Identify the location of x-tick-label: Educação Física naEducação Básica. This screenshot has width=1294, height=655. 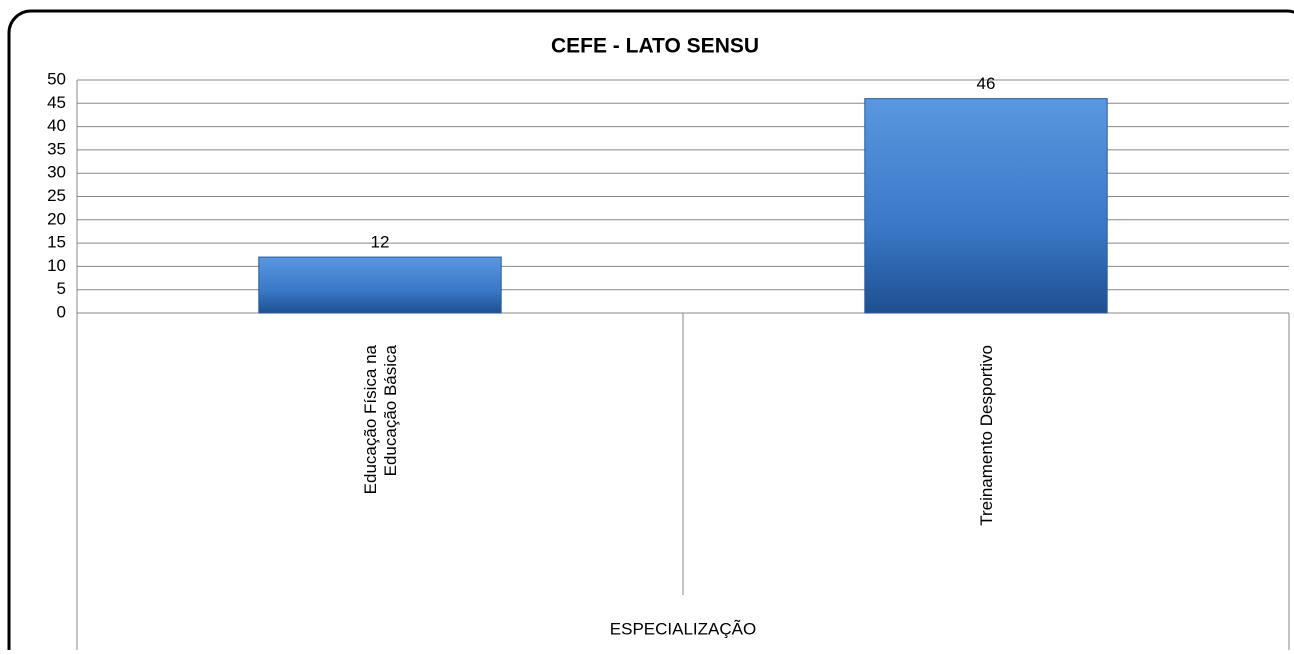
(380, 419).